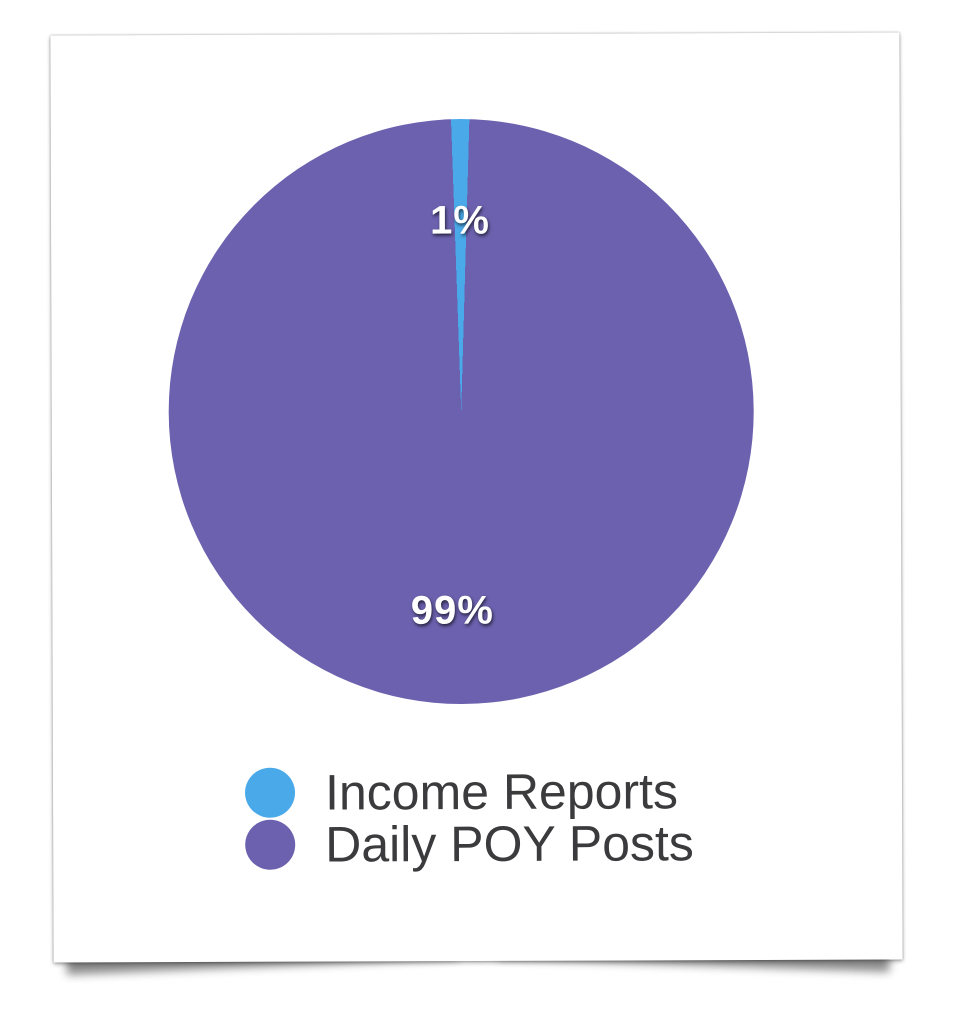 The width and height of the screenshot is (956, 1032). What do you see at coordinates (452, 610) in the screenshot?
I see `slice-label-daily-poy-posts: 99%` at bounding box center [452, 610].